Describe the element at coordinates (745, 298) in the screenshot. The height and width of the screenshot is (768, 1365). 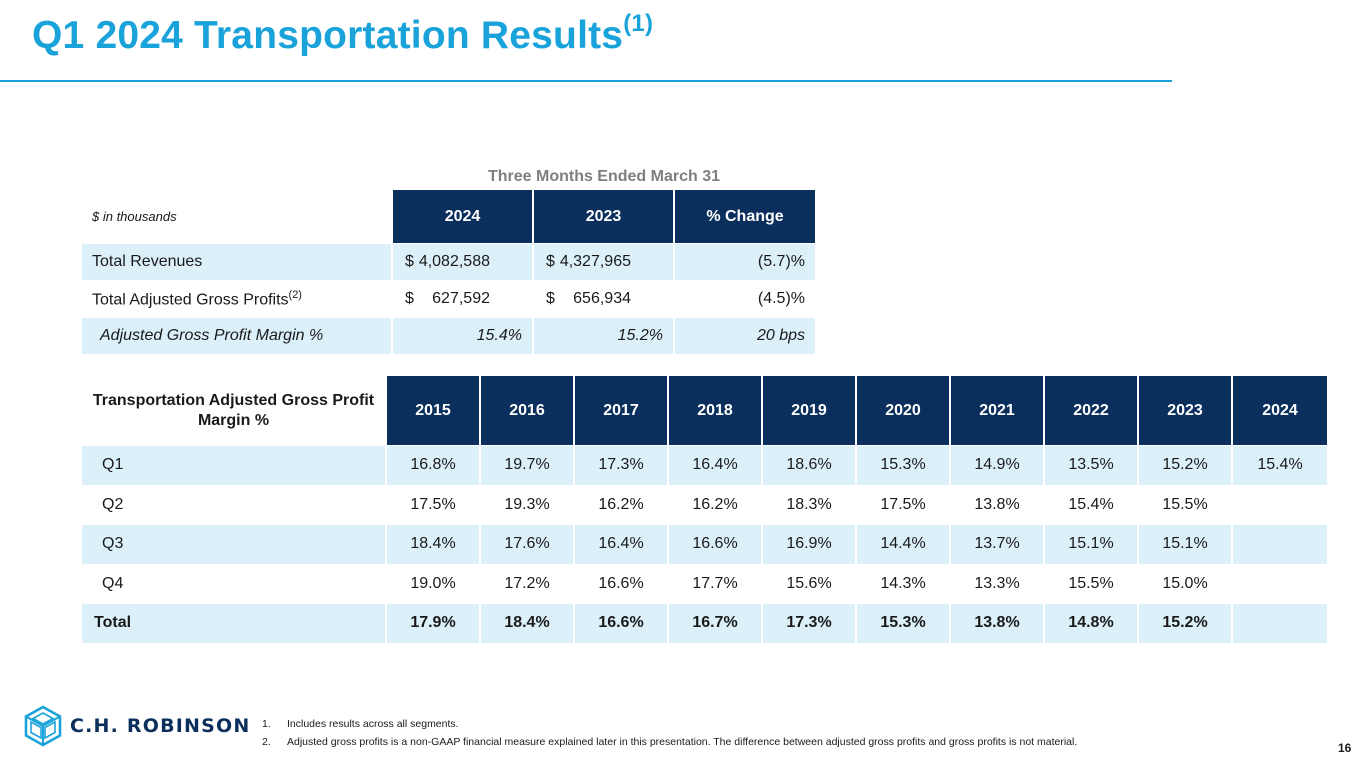
I see `percent-change: (4.5)%` at that location.